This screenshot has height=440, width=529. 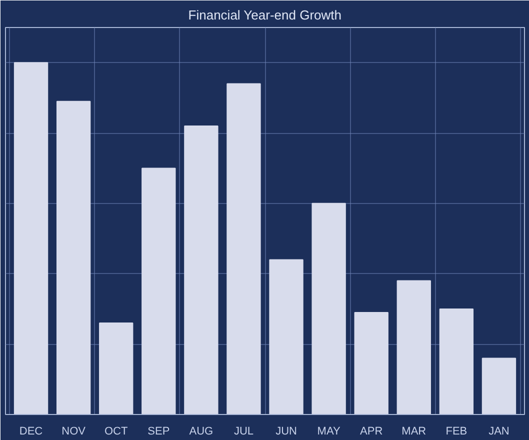 What do you see at coordinates (414, 432) in the screenshot?
I see `x-tick-label: MAR` at bounding box center [414, 432].